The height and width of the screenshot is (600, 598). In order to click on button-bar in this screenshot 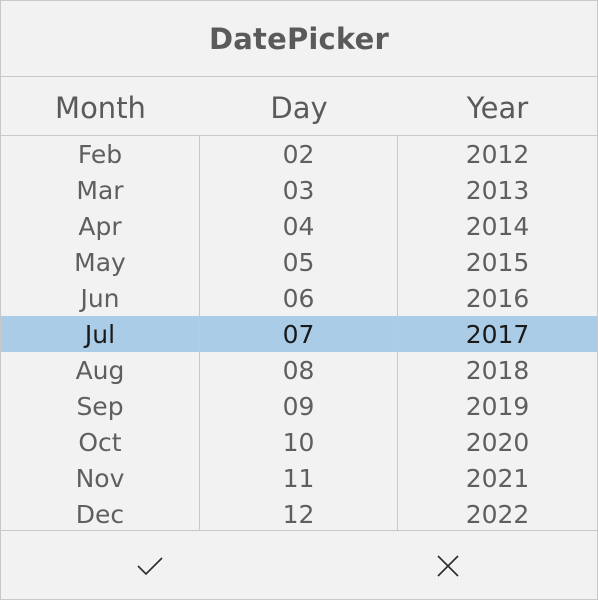, I will do `click(299, 565)`.